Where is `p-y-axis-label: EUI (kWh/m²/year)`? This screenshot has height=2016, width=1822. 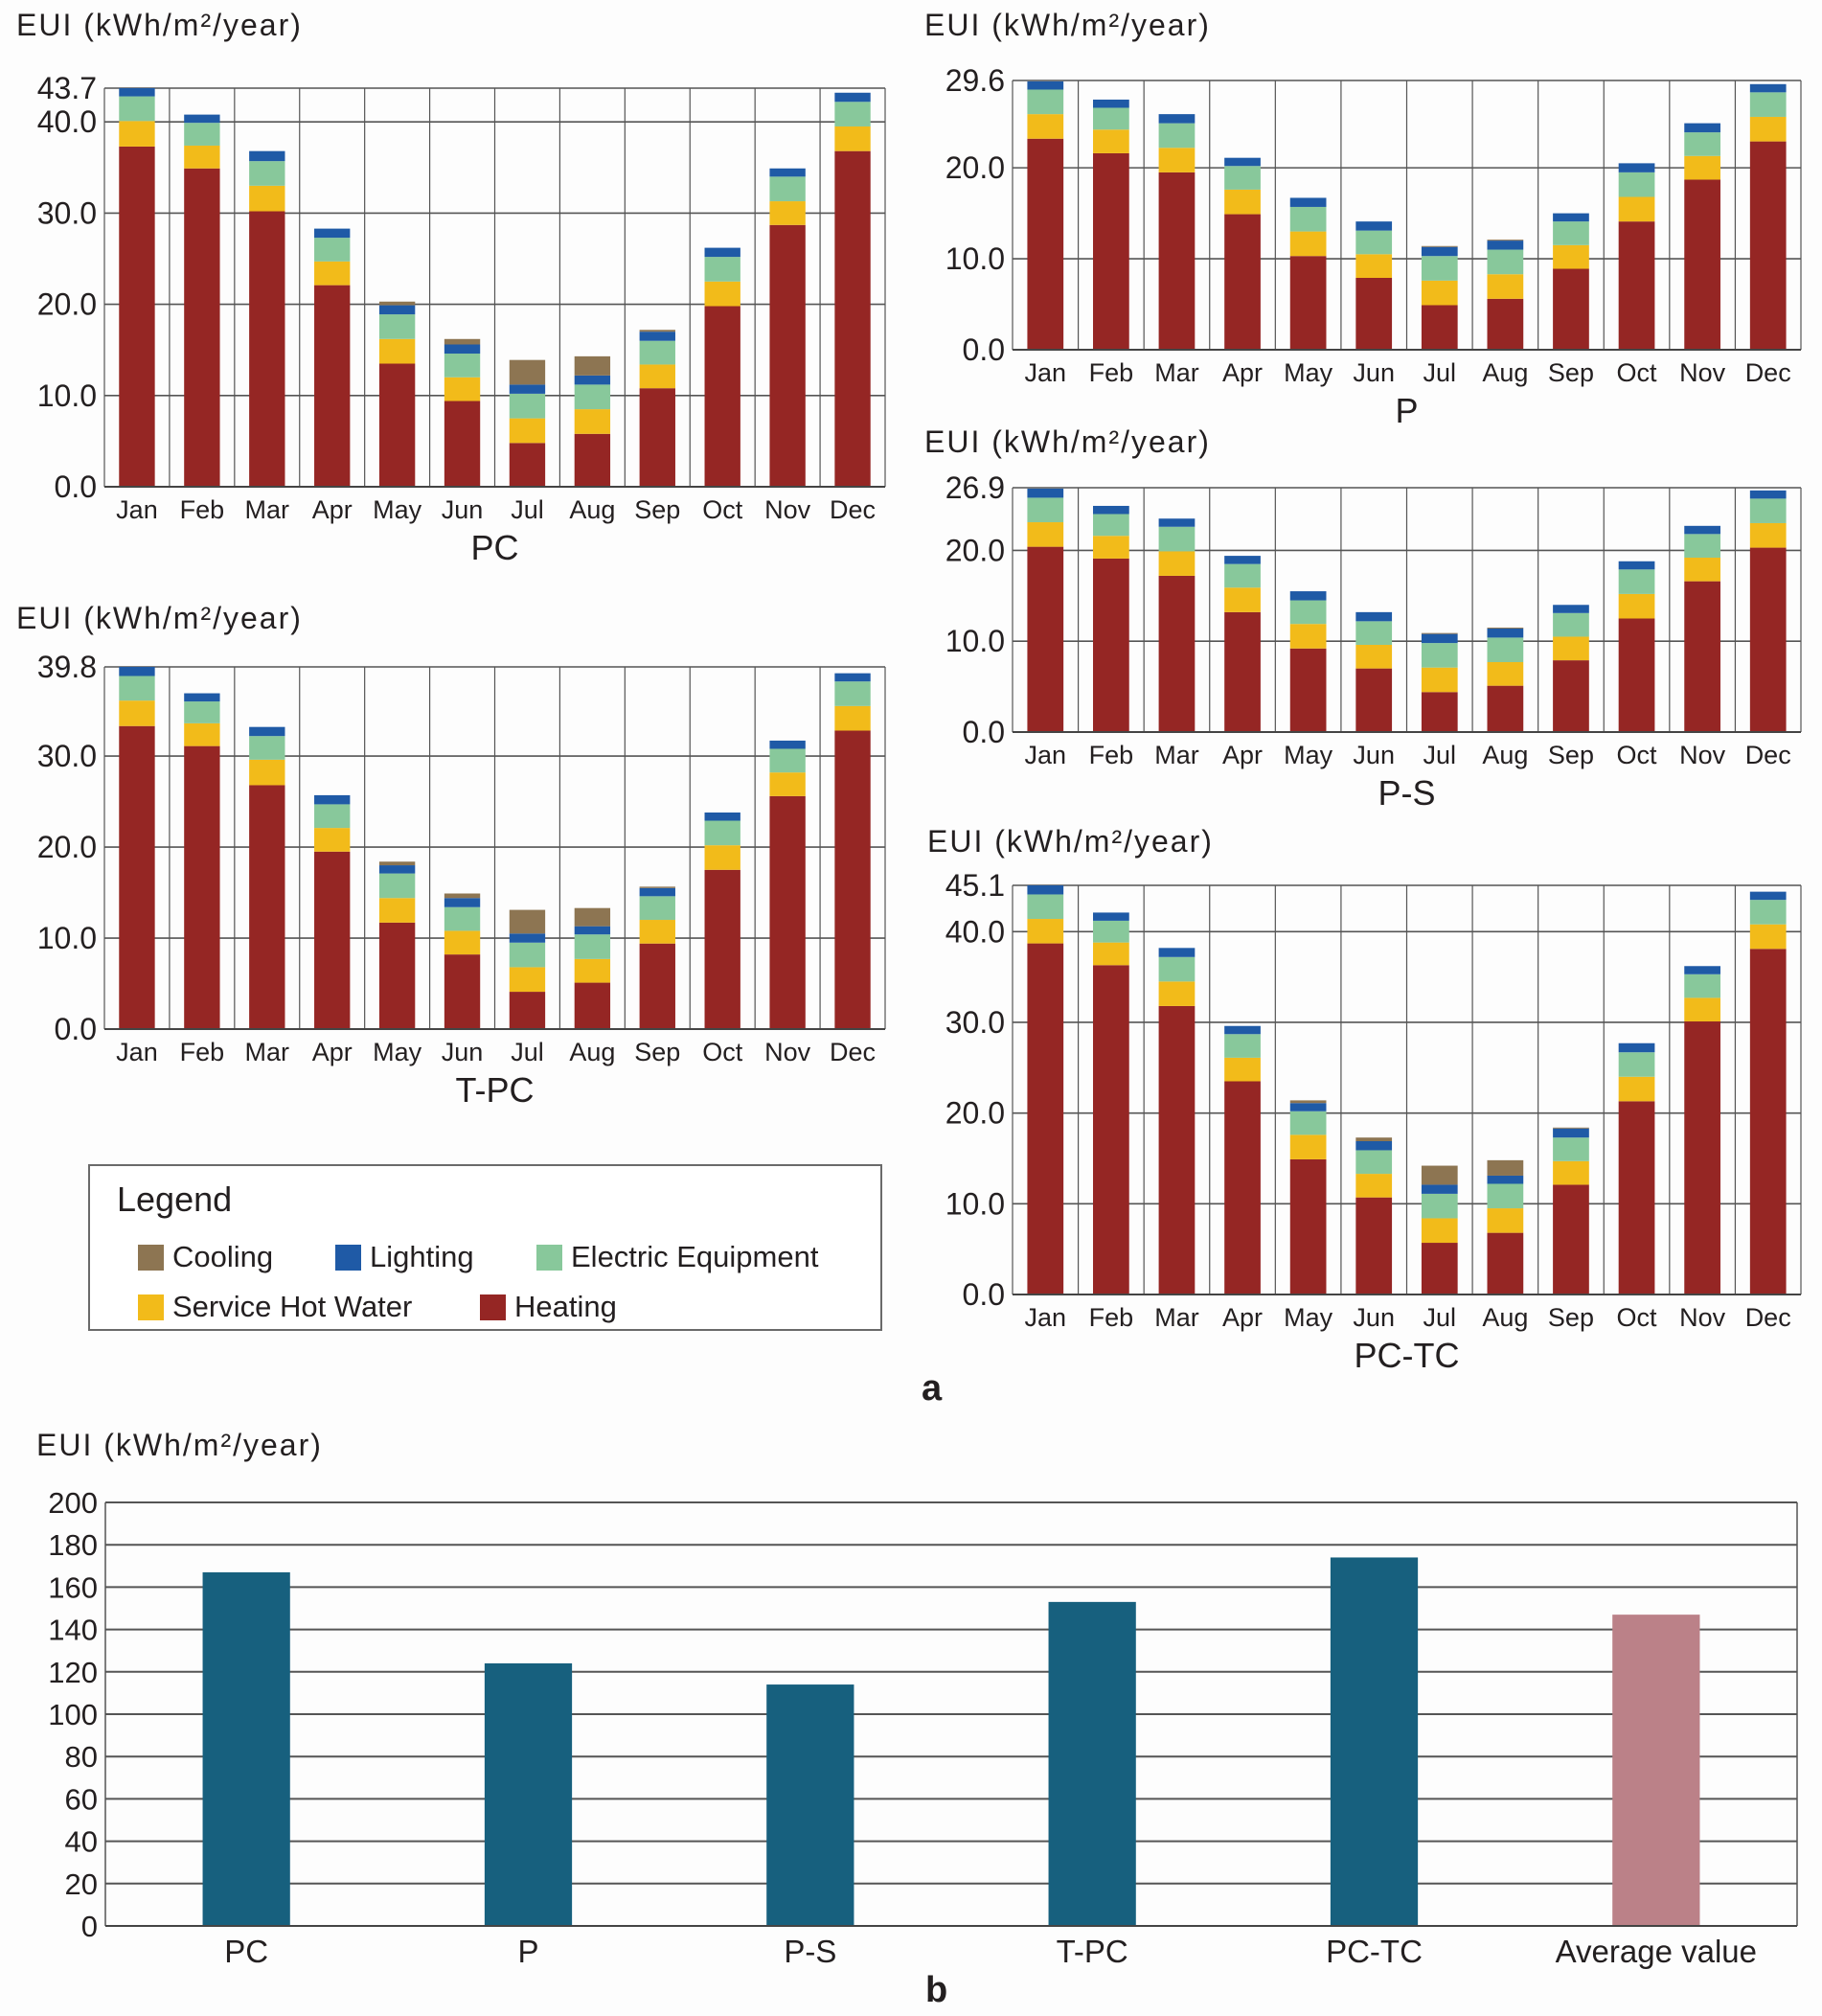
p-y-axis-label: EUI (kWh/m²/year) is located at coordinates (1067, 25).